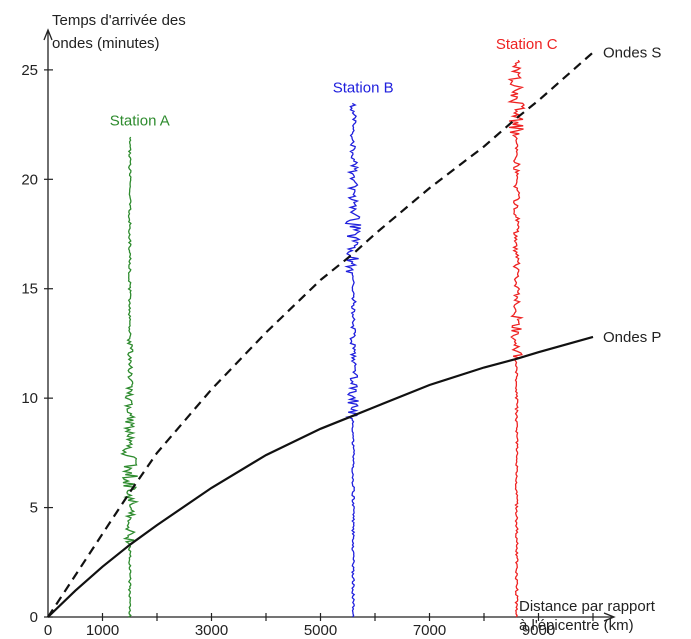 The image size is (691, 639). I want to click on curve-label: Ondes P, so click(632, 337).